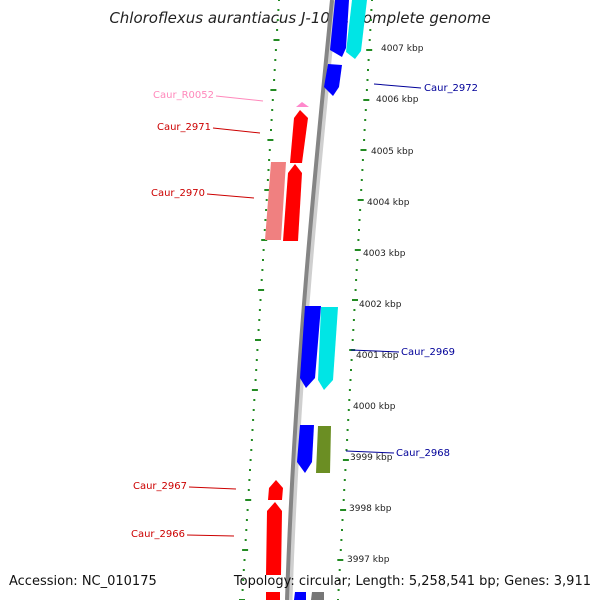  I want to click on feature-cyan-top, so click(356, 29).